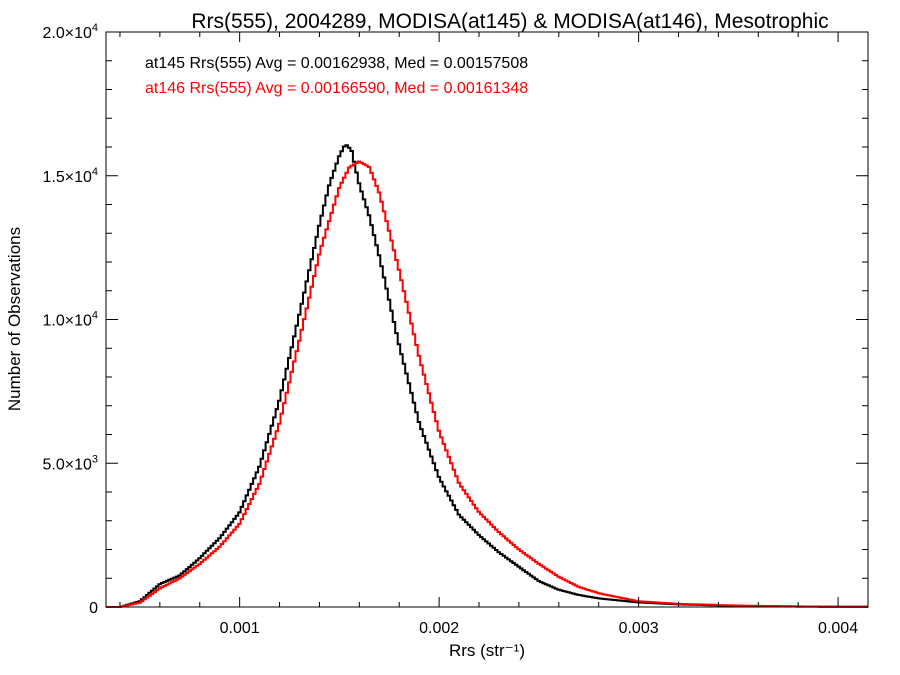 This screenshot has height=675, width=900. What do you see at coordinates (14, 319) in the screenshot?
I see `y-axis-label: Number of Observations` at bounding box center [14, 319].